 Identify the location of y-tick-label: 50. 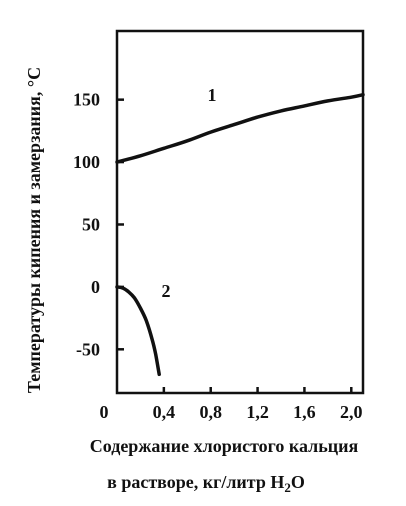
(91, 224).